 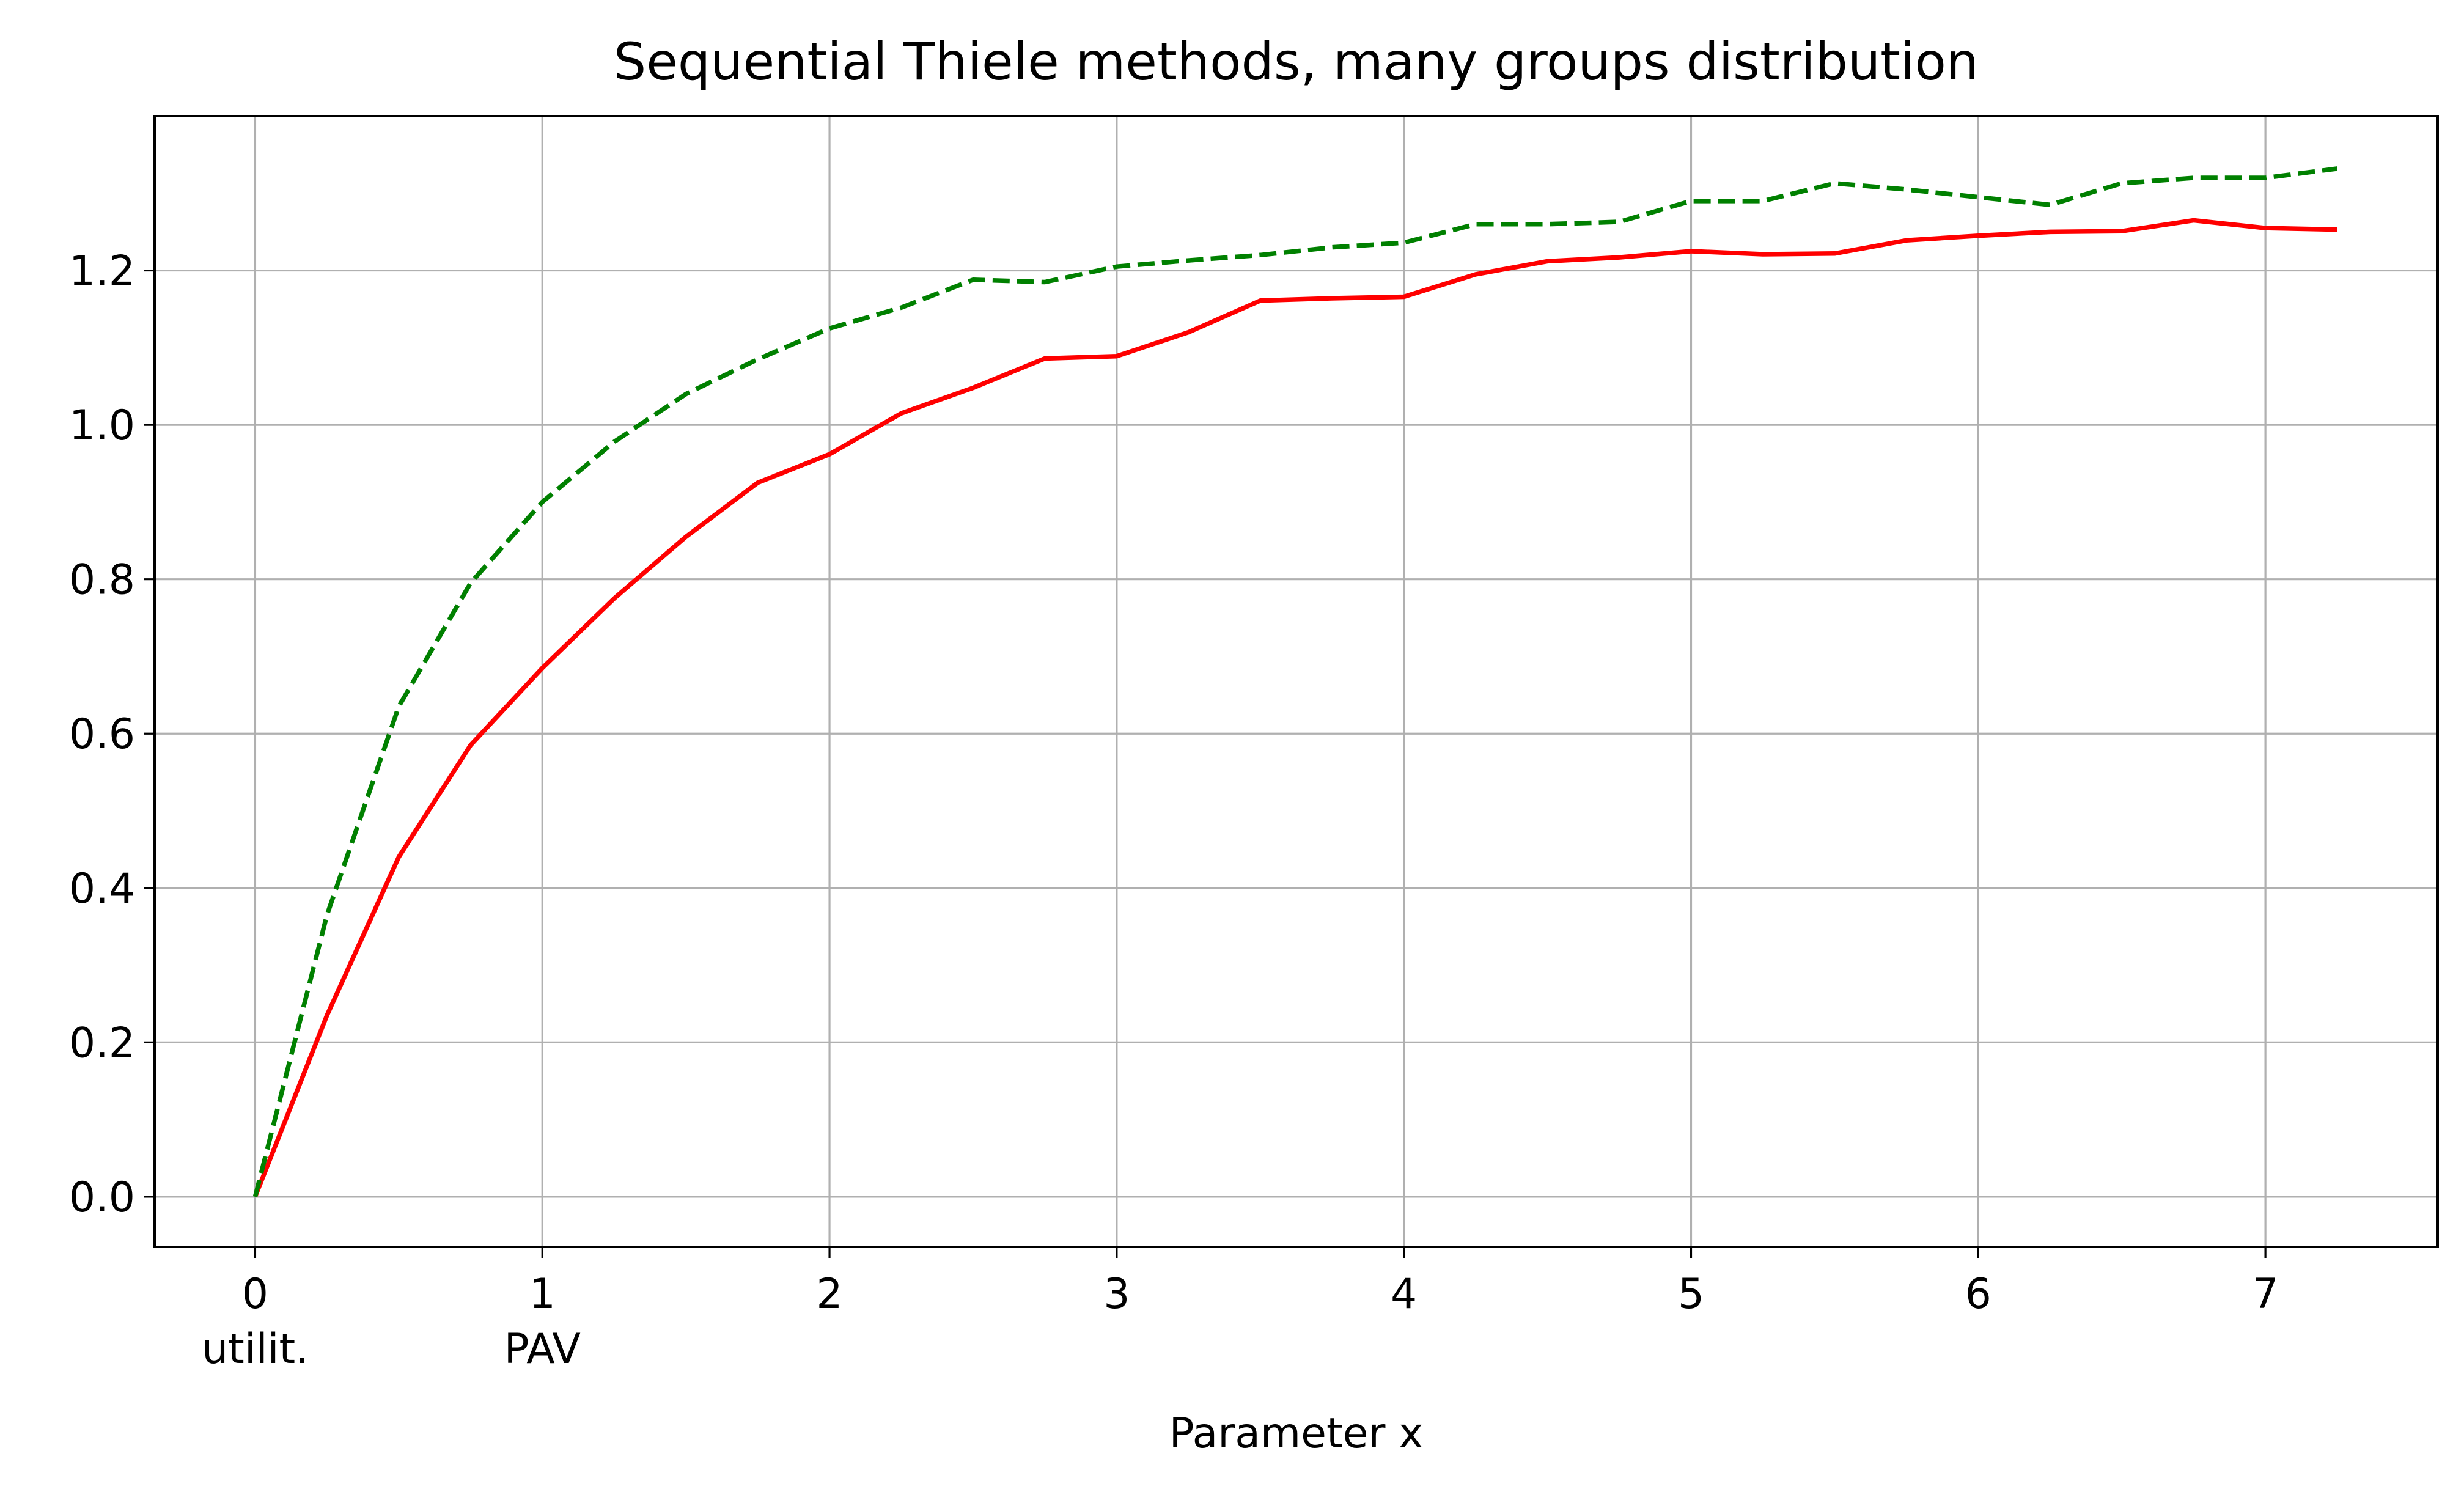 What do you see at coordinates (102, 580) in the screenshot?
I see `y-tick-label: 0.8` at bounding box center [102, 580].